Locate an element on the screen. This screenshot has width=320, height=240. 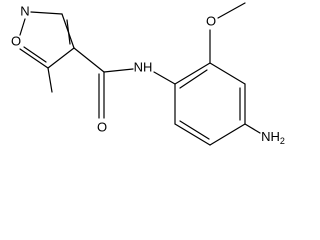
atom-label: NH2 is located at coordinates (273, 137).